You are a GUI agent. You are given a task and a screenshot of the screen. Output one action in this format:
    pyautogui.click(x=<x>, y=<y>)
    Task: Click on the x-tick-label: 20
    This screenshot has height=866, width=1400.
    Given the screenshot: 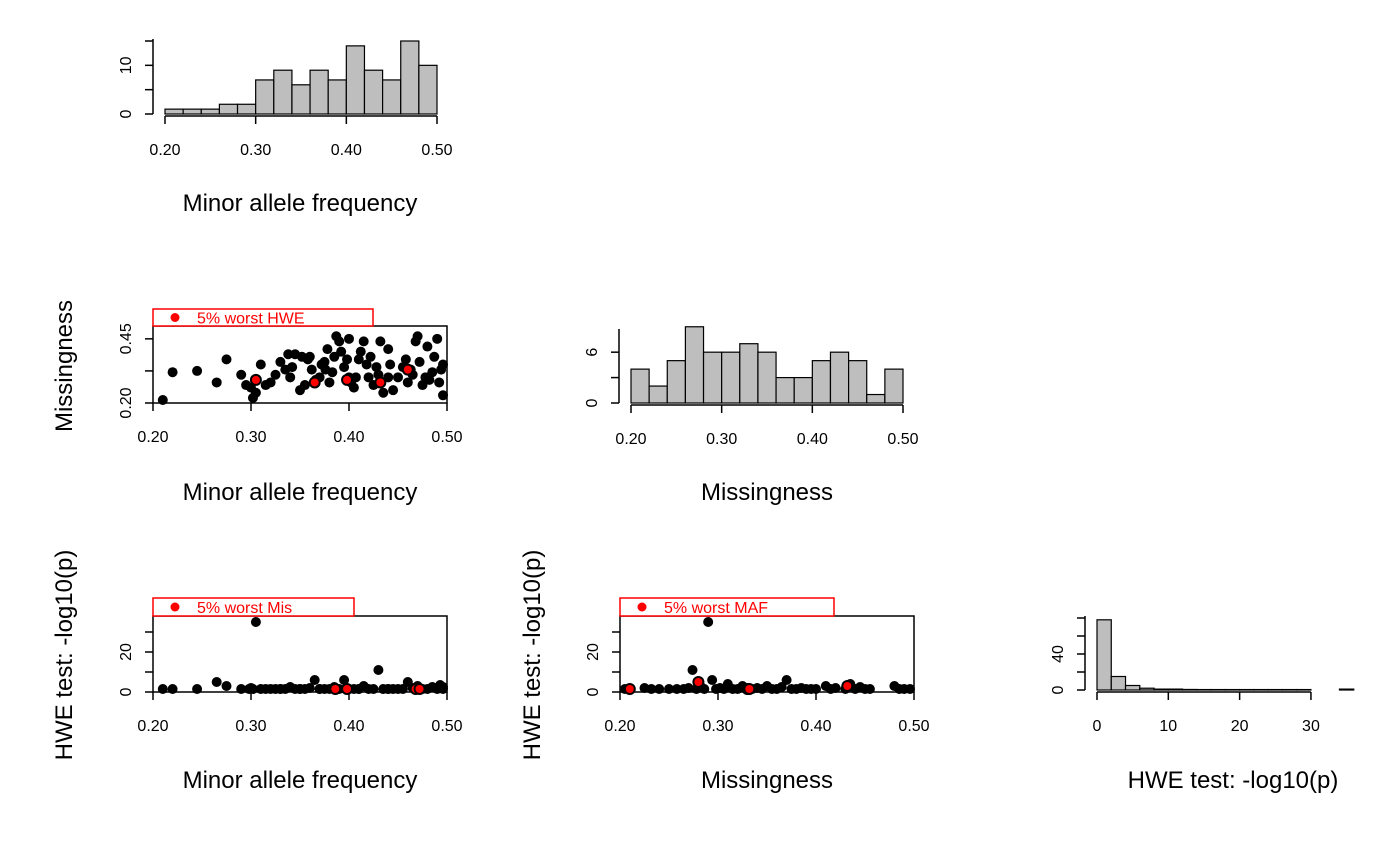 What is the action you would take?
    pyautogui.click(x=1240, y=726)
    